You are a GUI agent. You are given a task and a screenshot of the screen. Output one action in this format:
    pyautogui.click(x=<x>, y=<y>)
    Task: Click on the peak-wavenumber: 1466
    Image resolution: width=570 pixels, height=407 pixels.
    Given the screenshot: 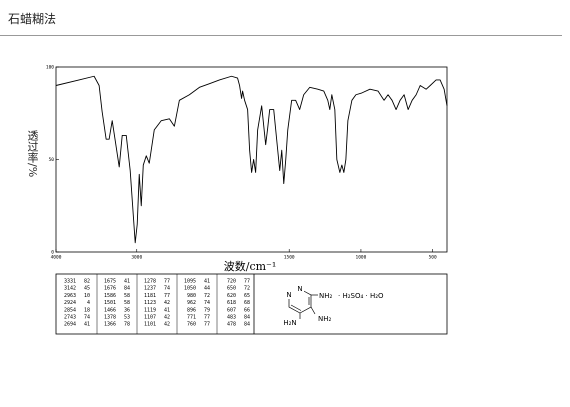 What is the action you would take?
    pyautogui.click(x=110, y=310)
    